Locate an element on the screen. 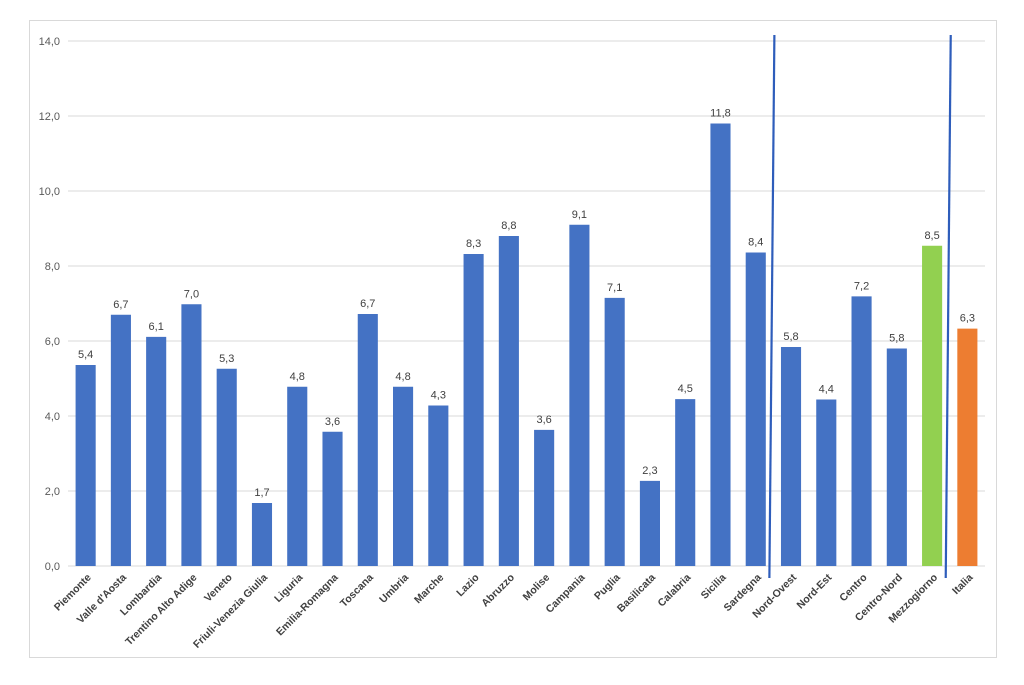  y-tick-label: 0,0 is located at coordinates (52, 567).